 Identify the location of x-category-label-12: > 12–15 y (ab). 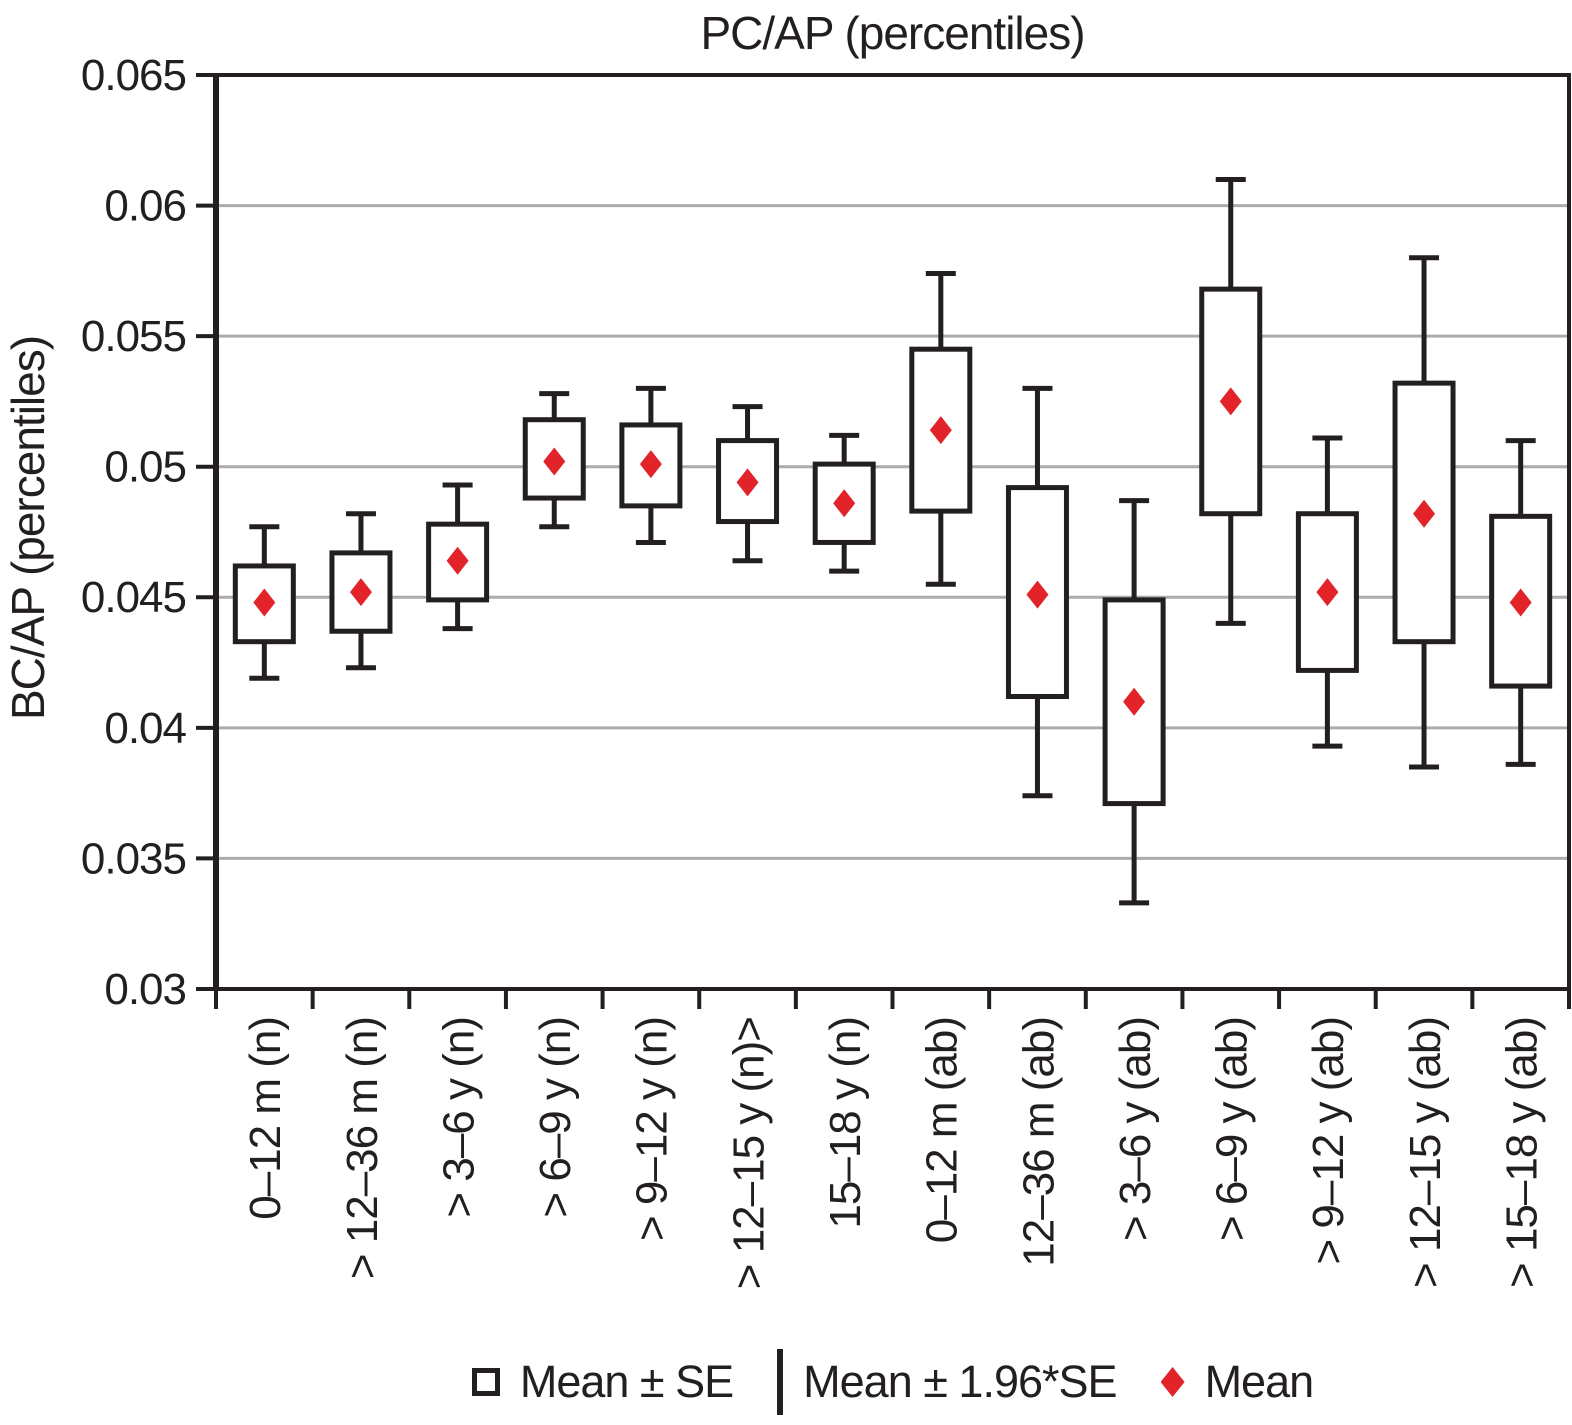
(1425, 1152).